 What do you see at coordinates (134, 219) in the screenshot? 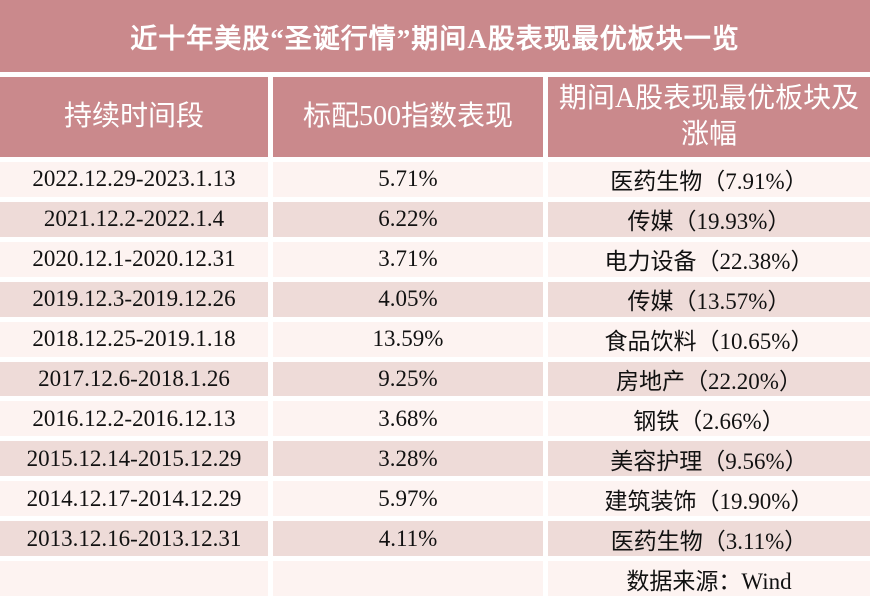
I see `cell-period: 2021.12.2-2022.1.4` at bounding box center [134, 219].